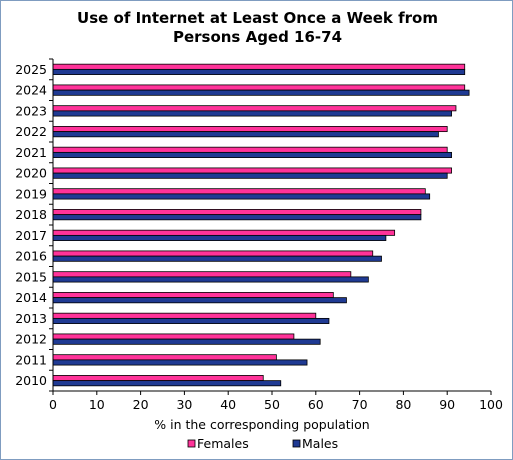 This screenshot has height=460, width=513. What do you see at coordinates (31, 359) in the screenshot?
I see `y-tick-label-2011: 2011` at bounding box center [31, 359].